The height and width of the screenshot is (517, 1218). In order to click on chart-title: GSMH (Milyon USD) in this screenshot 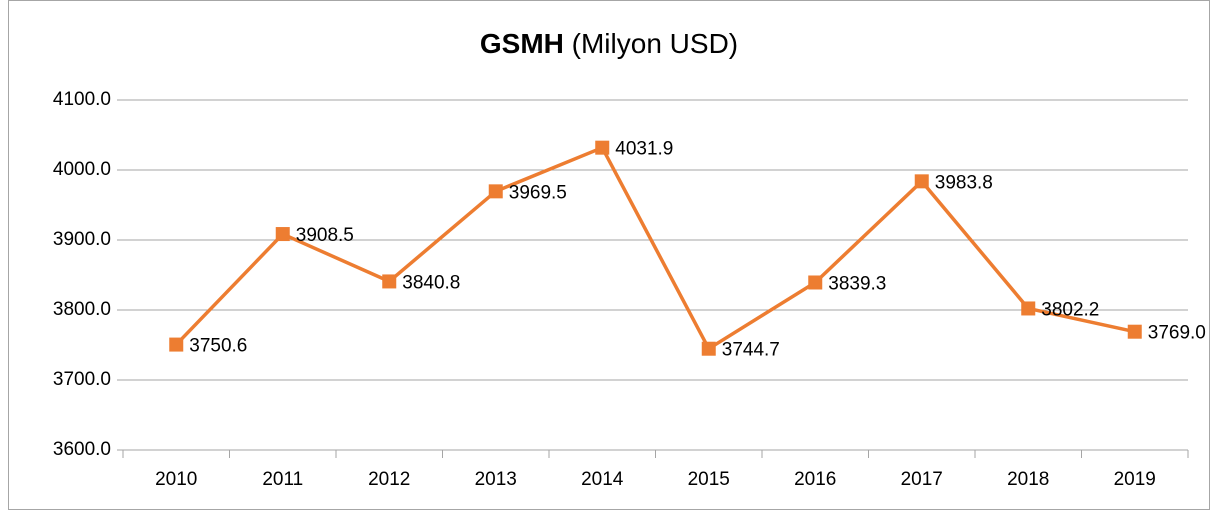, I will do `click(609, 43)`.